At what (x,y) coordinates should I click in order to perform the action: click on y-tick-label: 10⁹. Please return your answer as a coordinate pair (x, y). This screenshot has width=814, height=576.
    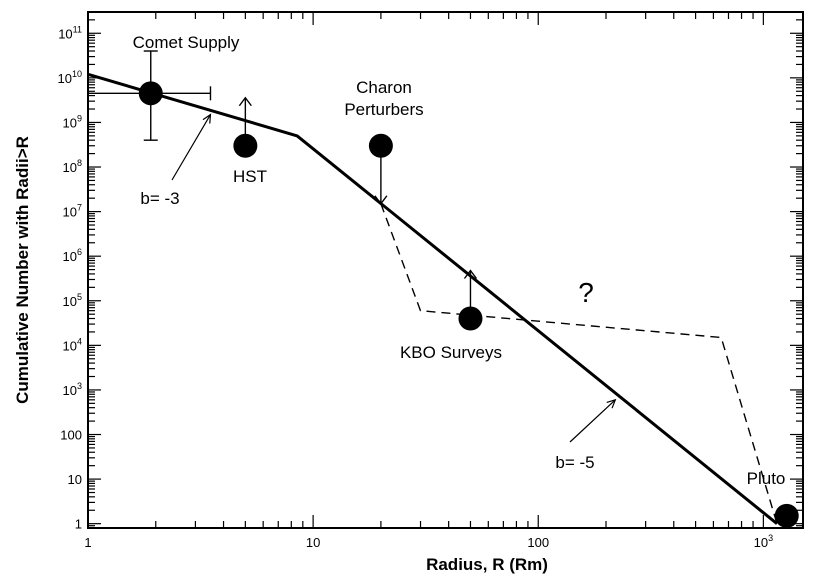
    Looking at the image, I should click on (72, 121).